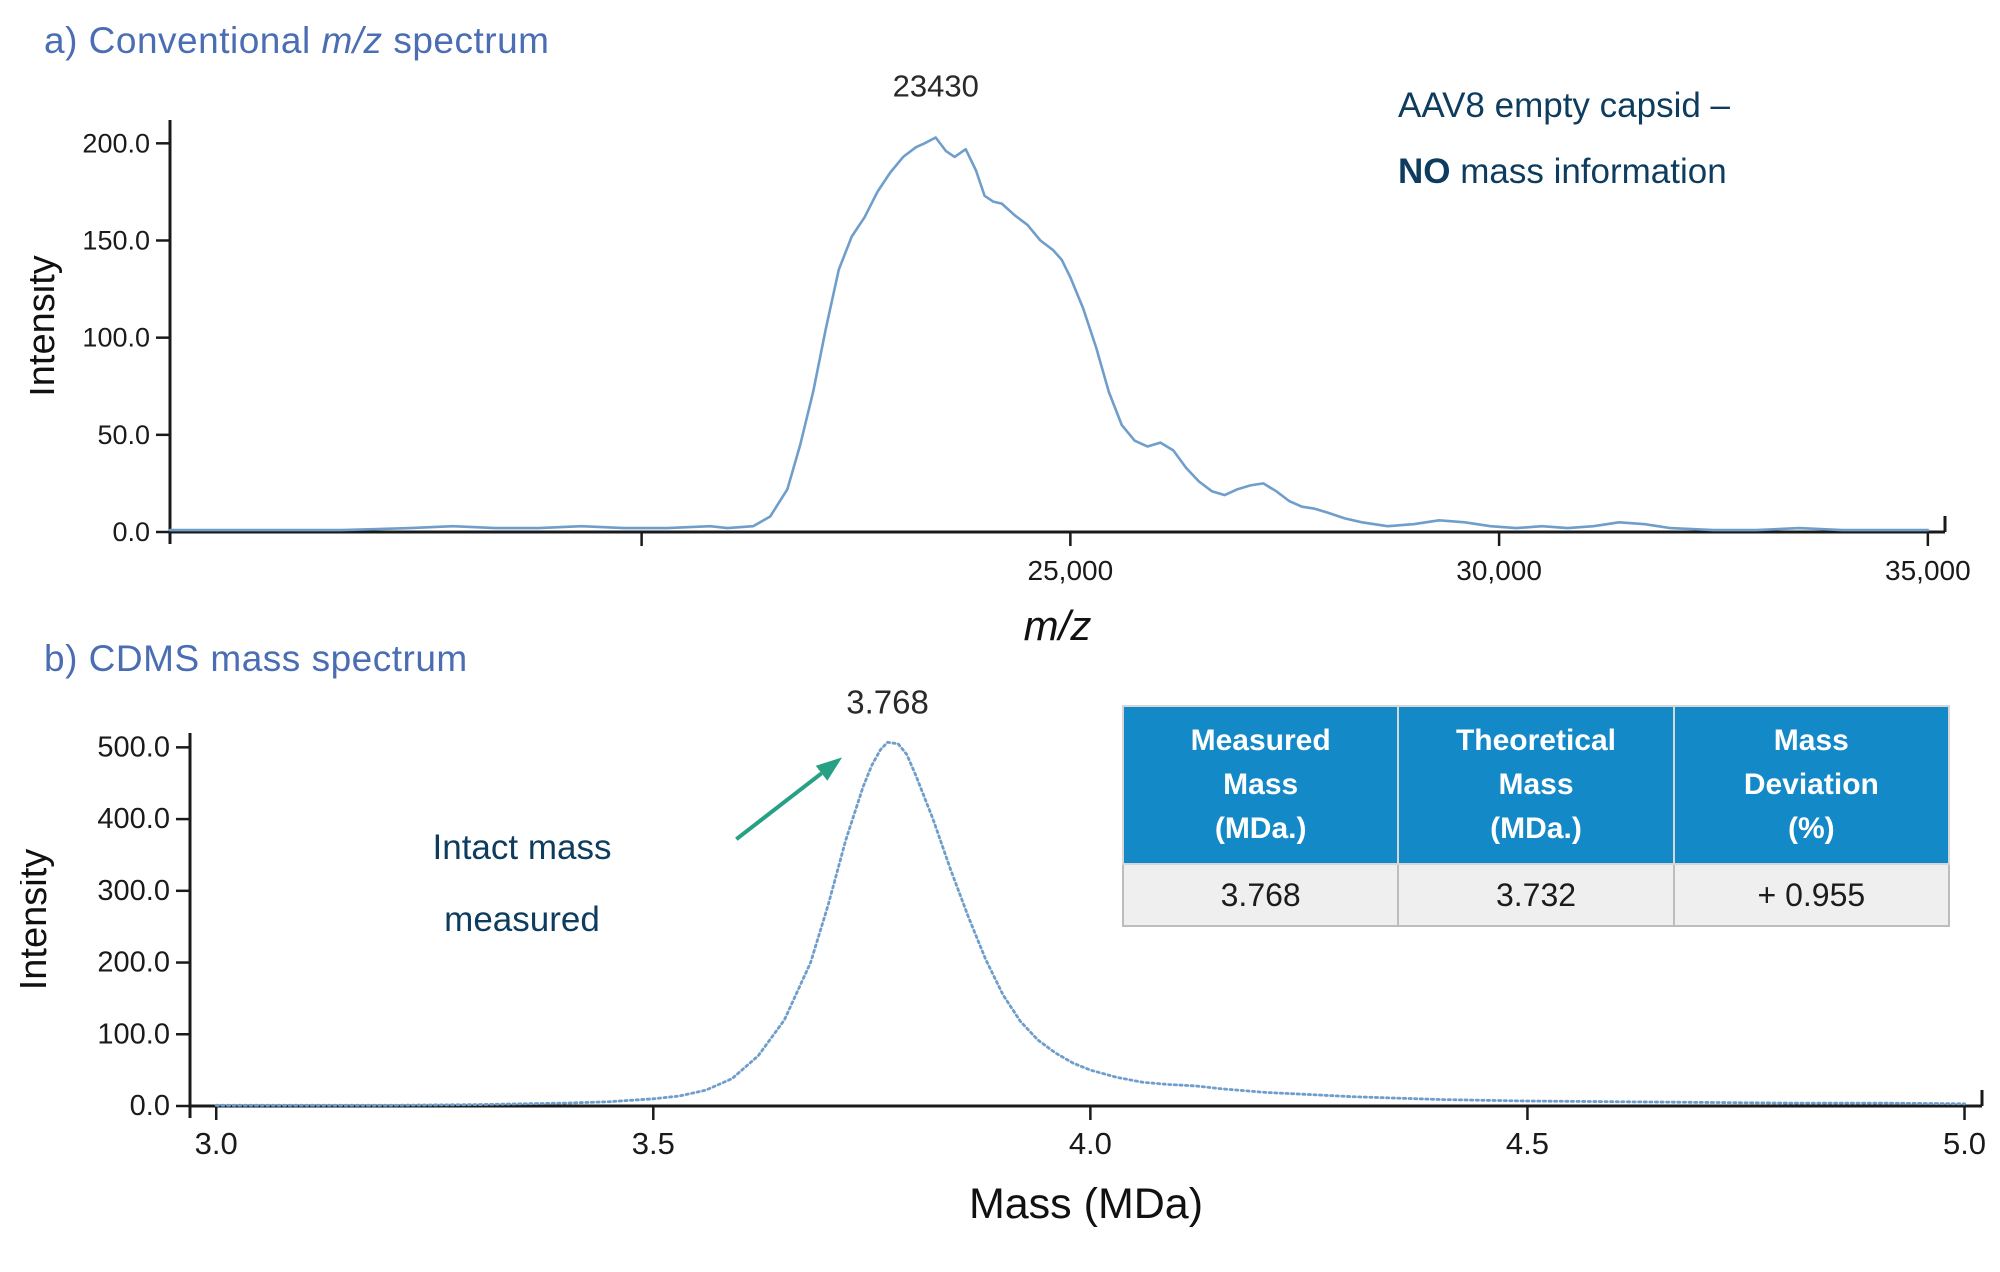 This screenshot has height=1272, width=2000. What do you see at coordinates (133, 819) in the screenshot?
I see `y-tick-label: 400.0` at bounding box center [133, 819].